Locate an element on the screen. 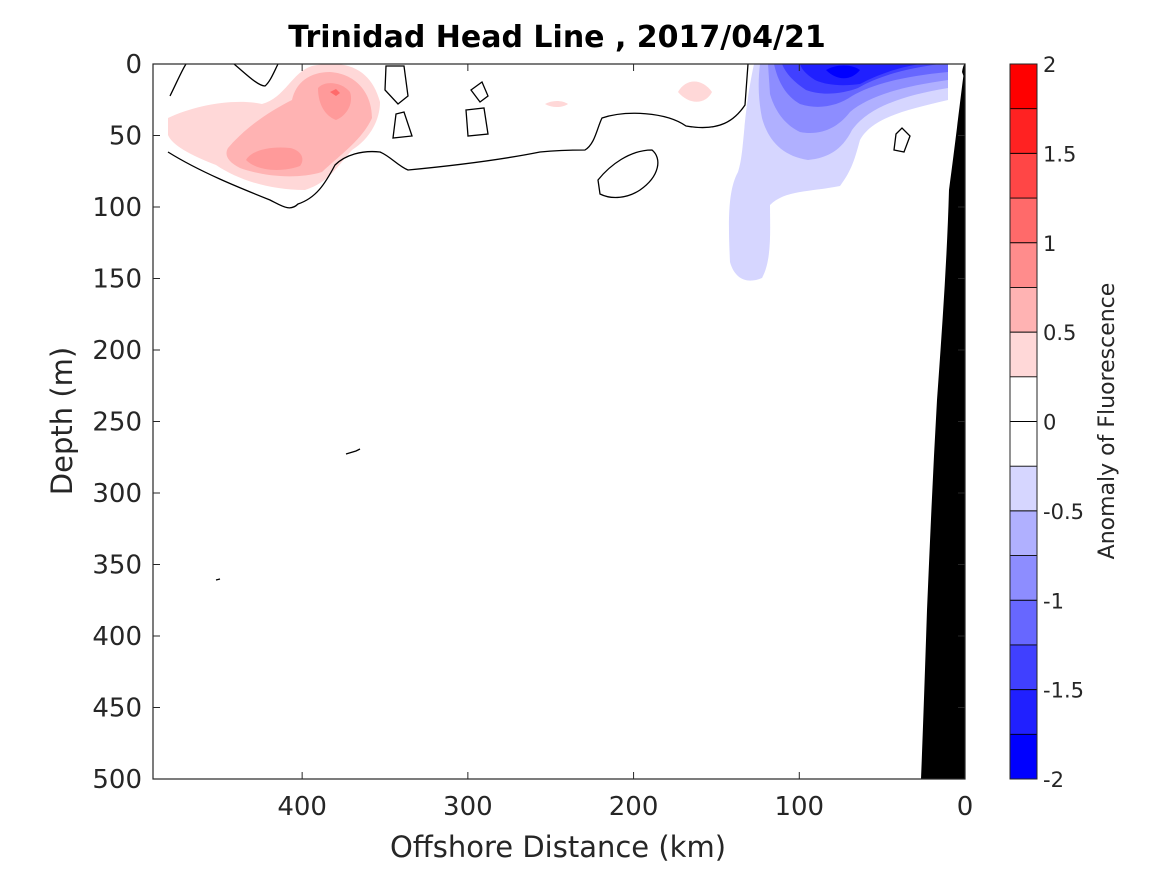 The height and width of the screenshot is (875, 1167). bottom-topography-edge is located at coordinates (963, 72).